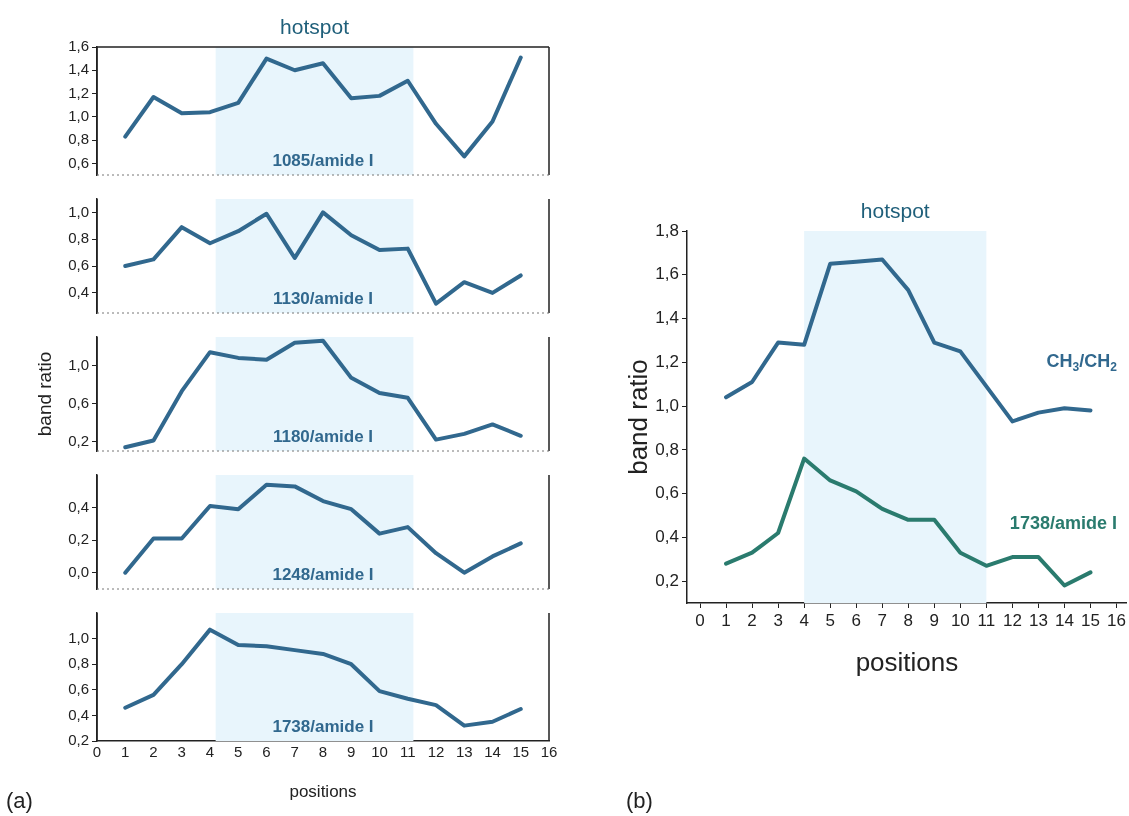 The height and width of the screenshot is (816, 1129). What do you see at coordinates (667, 230) in the screenshot?
I see `y-tick-label: 1,8` at bounding box center [667, 230].